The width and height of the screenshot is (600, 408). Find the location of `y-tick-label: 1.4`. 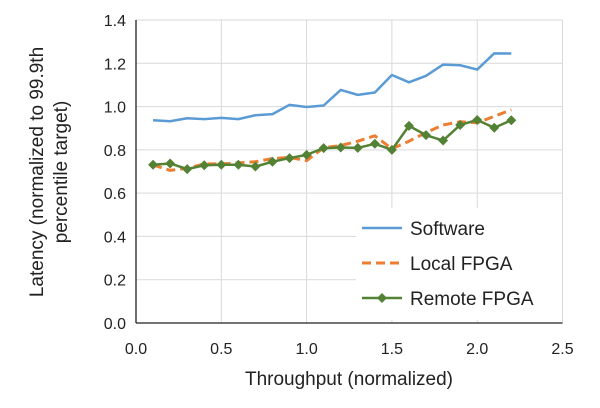

y-tick-label: 1.4 is located at coordinates (115, 21).